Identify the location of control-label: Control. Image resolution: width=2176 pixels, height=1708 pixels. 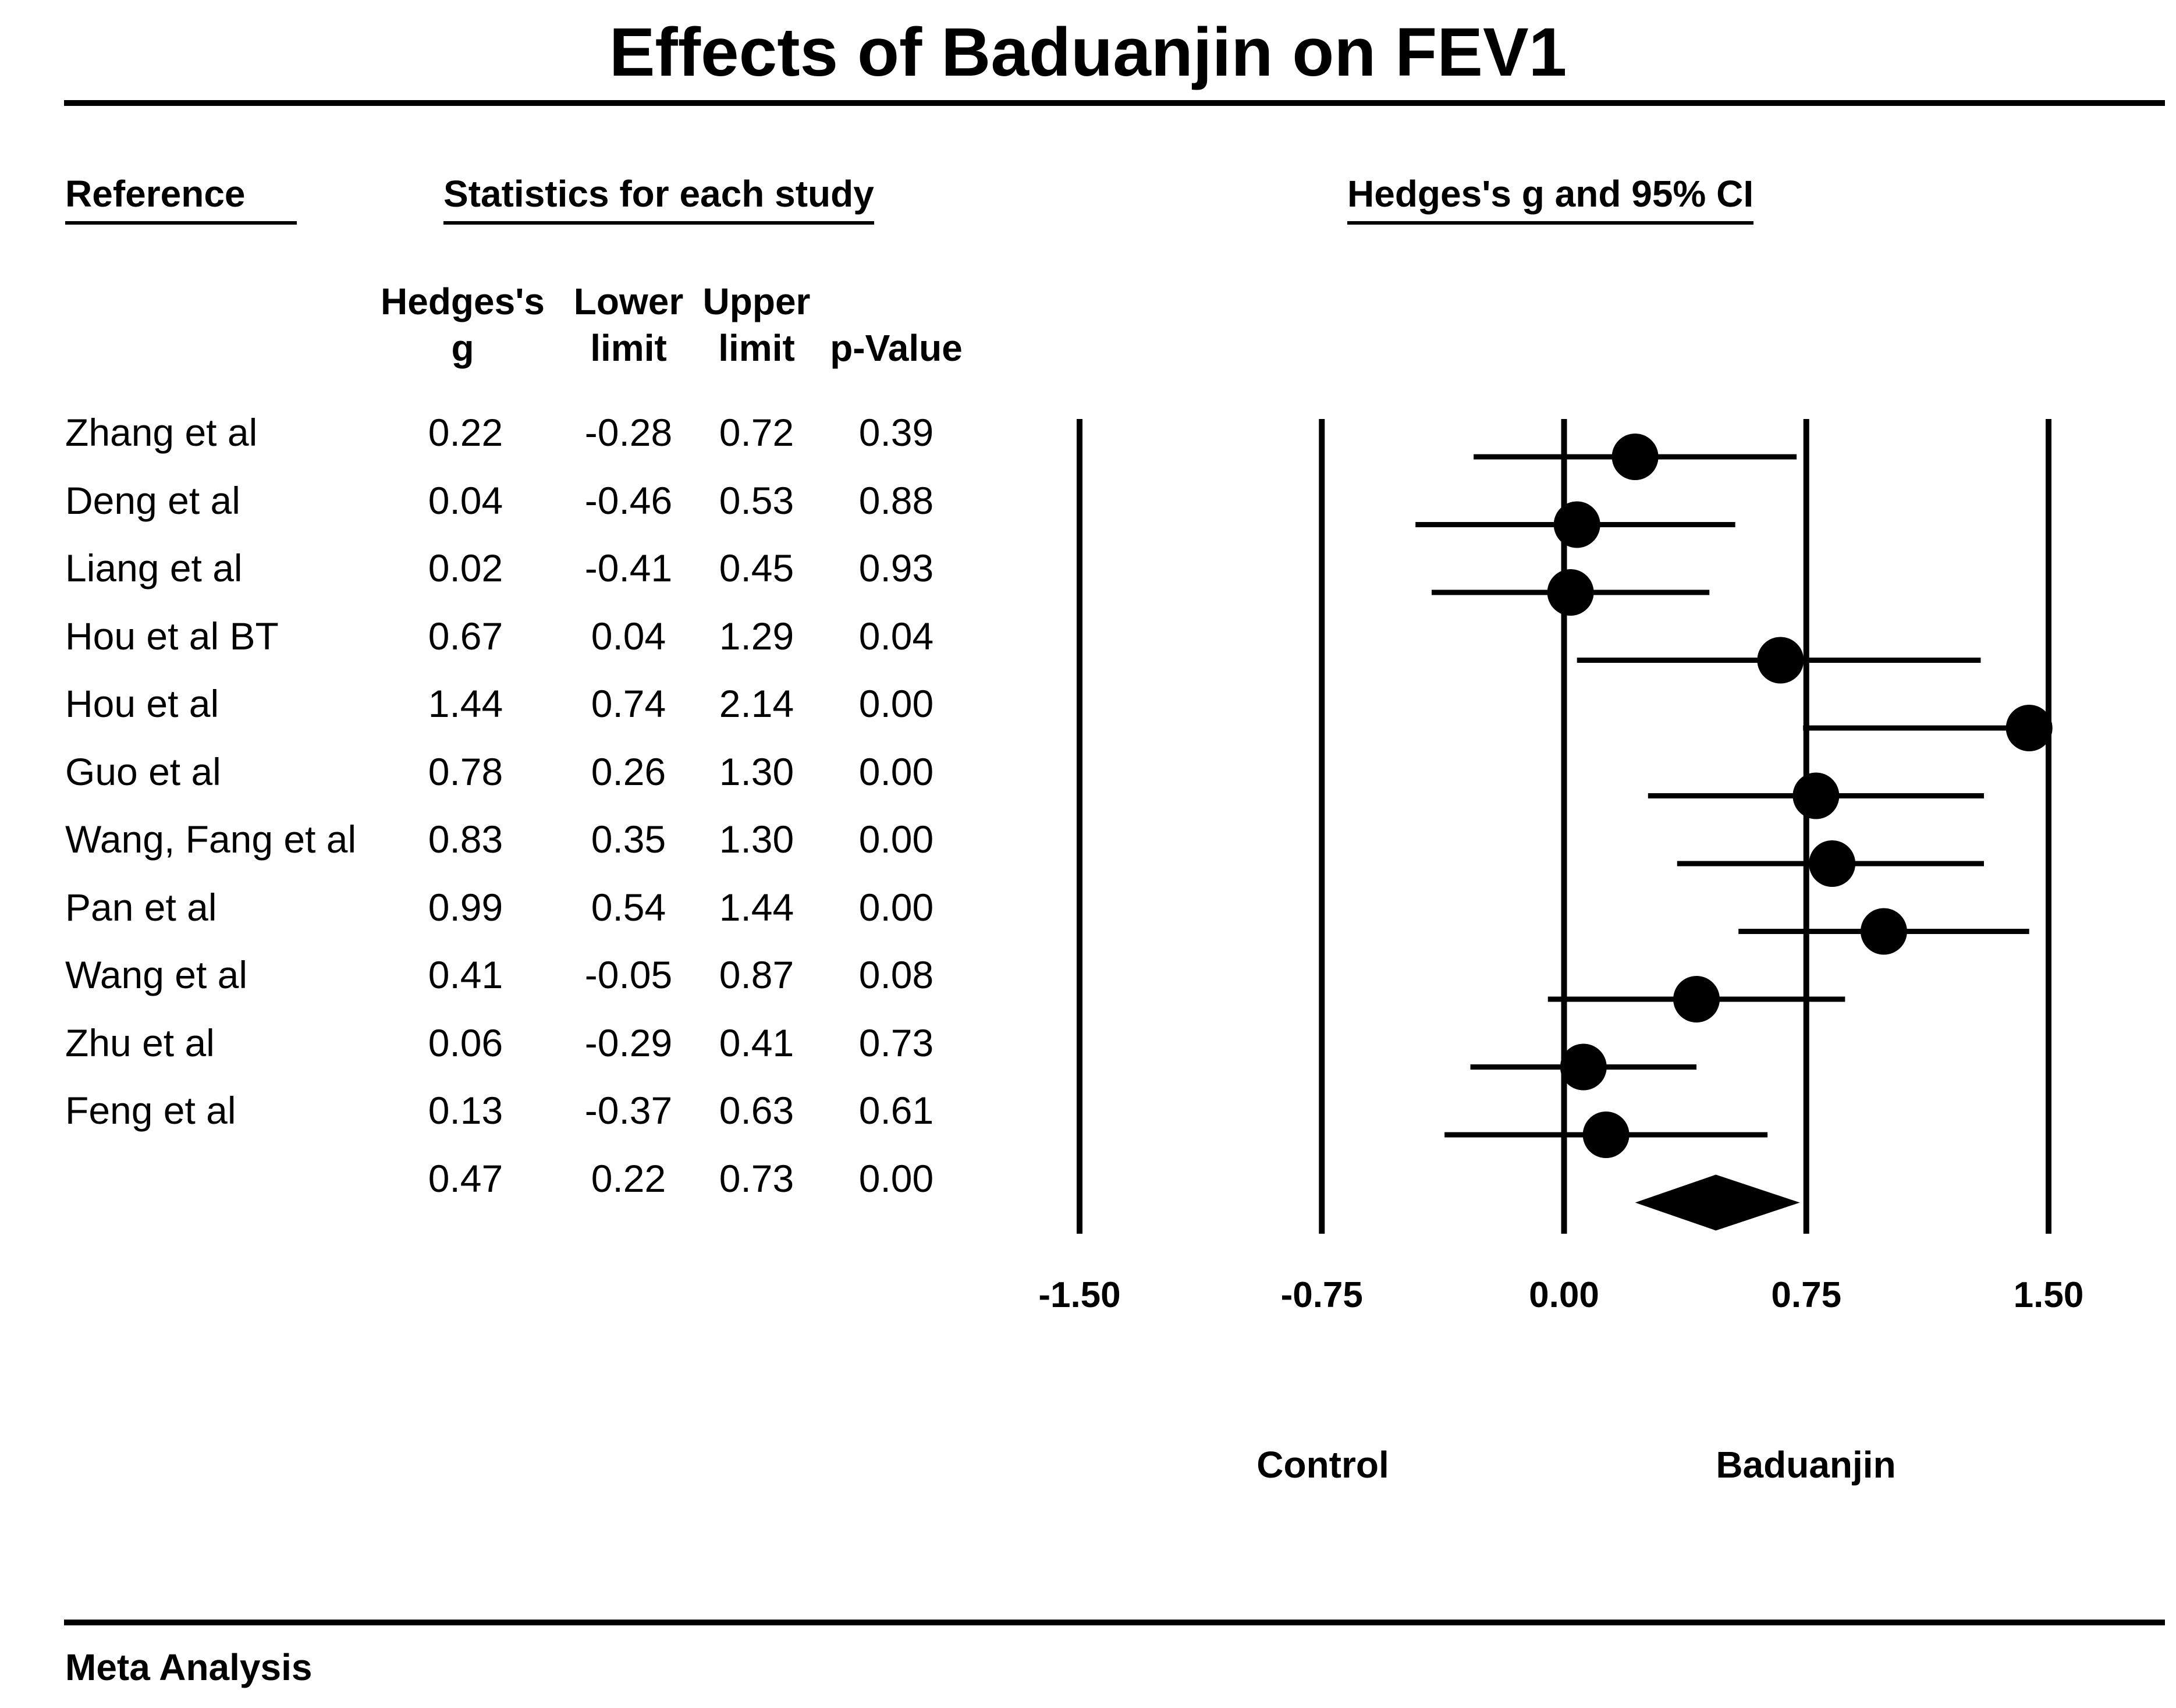
(1322, 1465).